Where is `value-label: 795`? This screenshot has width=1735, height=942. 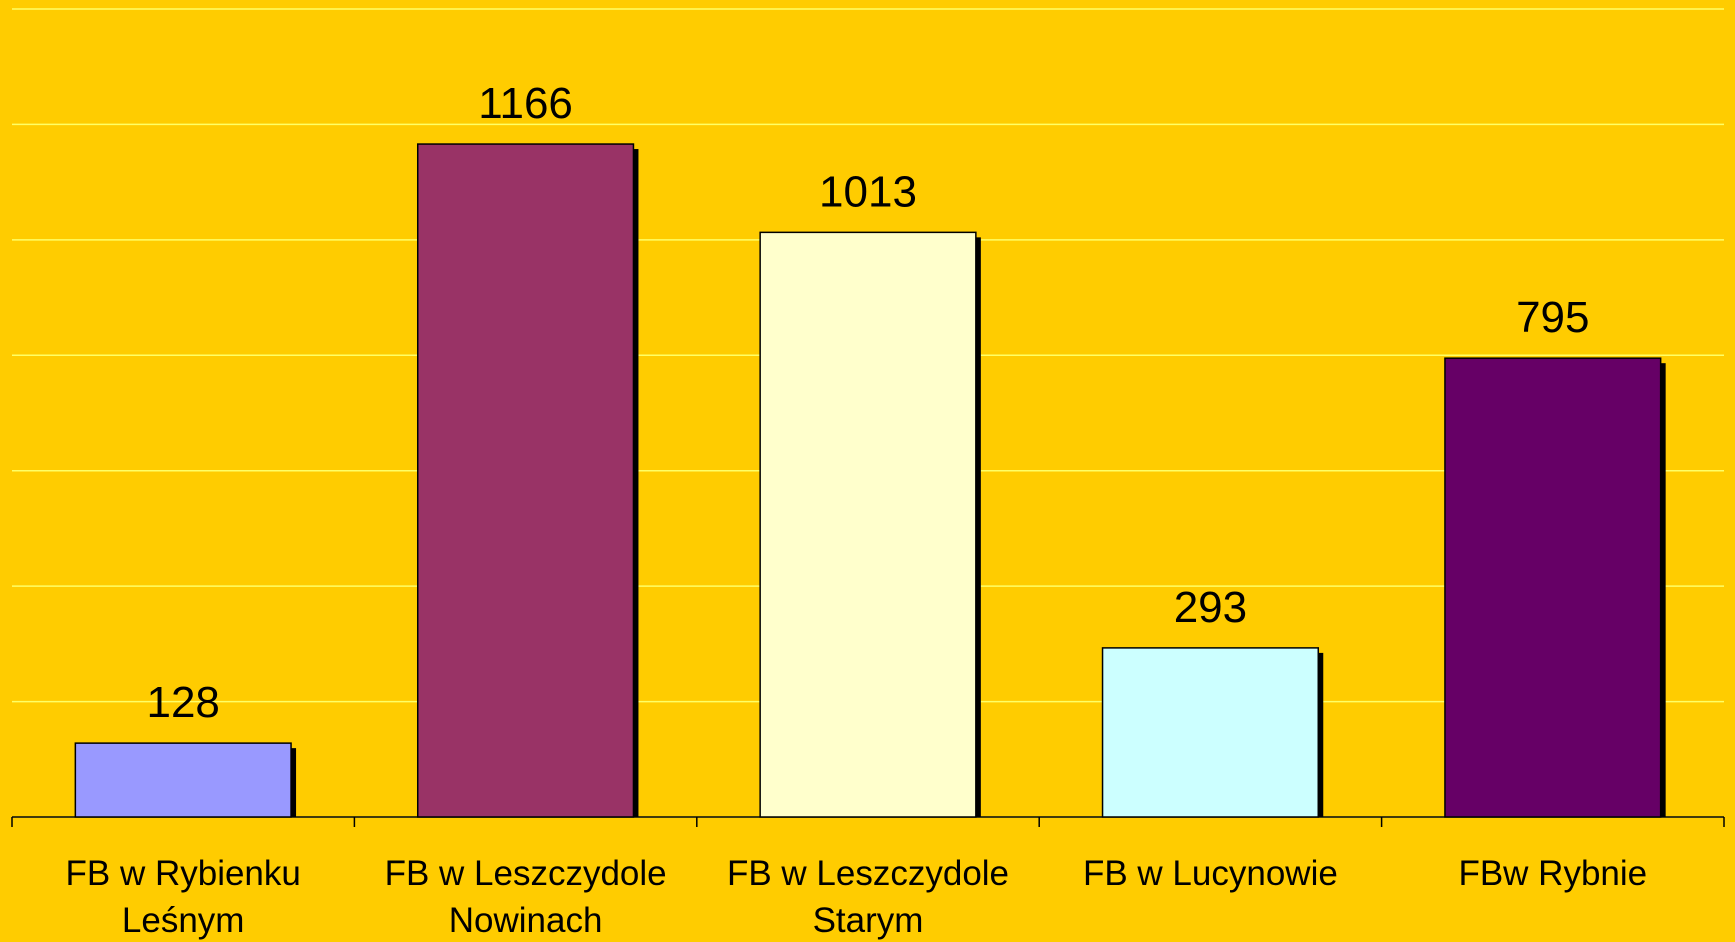 value-label: 795 is located at coordinates (1552, 317).